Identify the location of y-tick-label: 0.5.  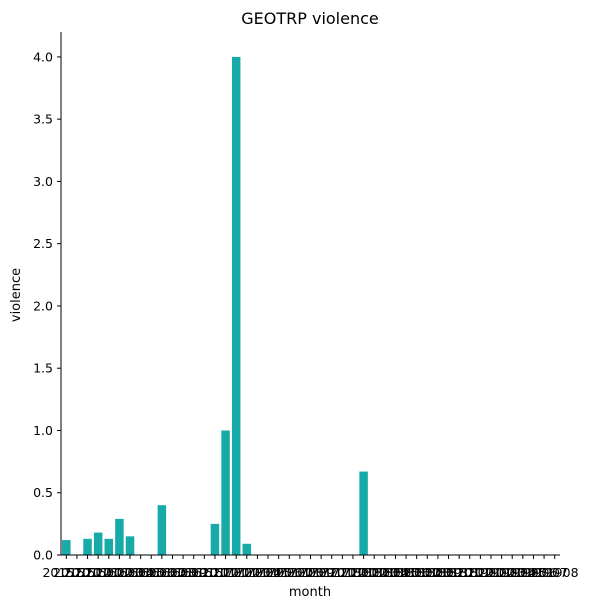
(43, 492).